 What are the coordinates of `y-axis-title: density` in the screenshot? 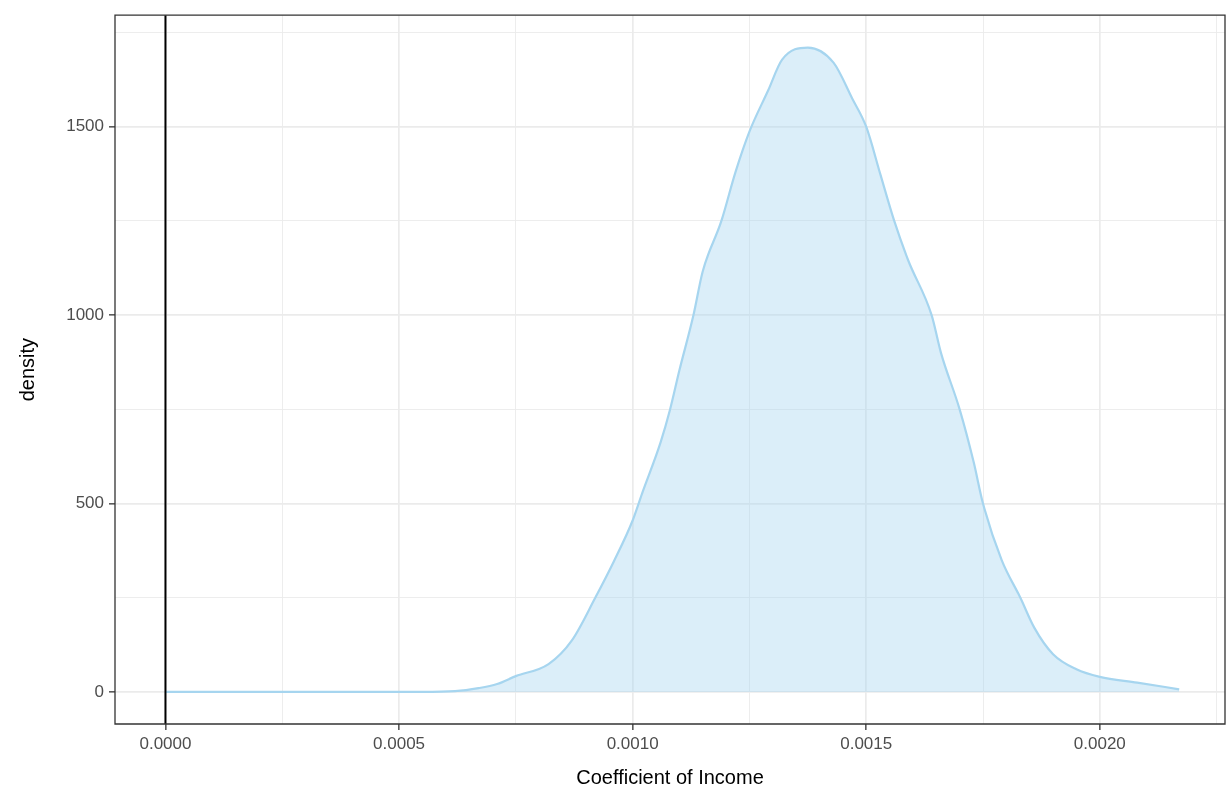 It's located at (26, 369).